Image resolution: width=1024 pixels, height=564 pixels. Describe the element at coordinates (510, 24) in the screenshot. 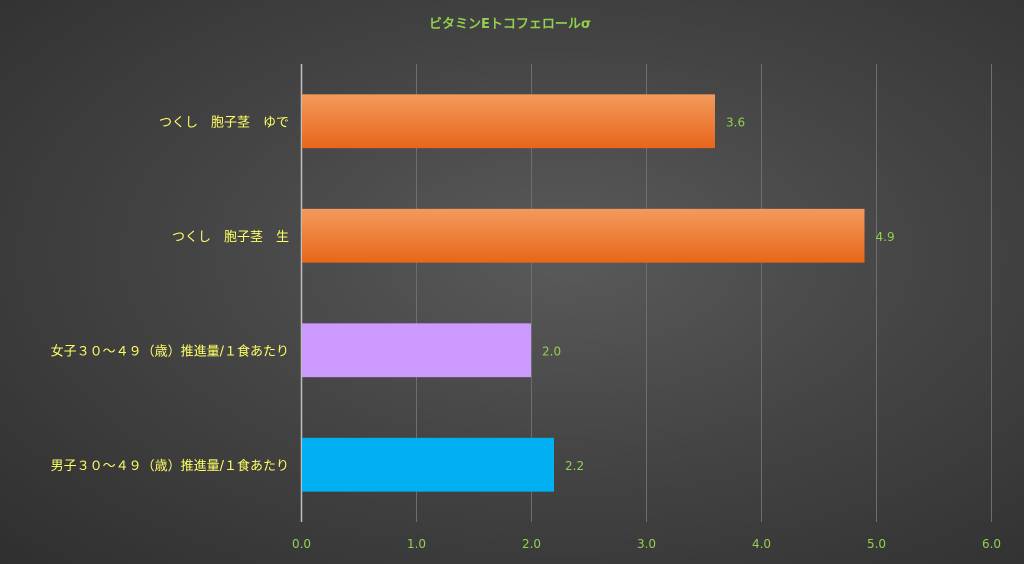

I see `chart-title: ビタミンEトコフェロールσ` at that location.